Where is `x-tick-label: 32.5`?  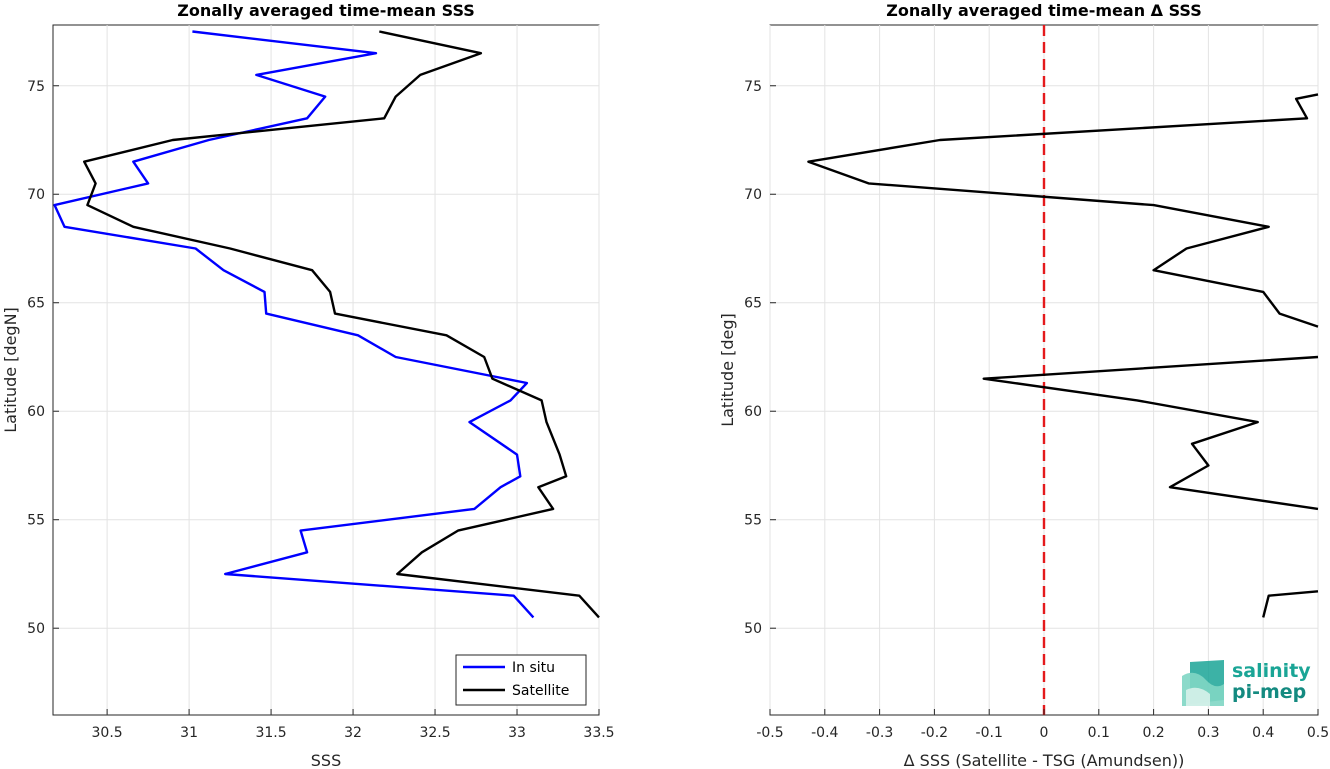
x-tick-label: 32.5 is located at coordinates (434, 733).